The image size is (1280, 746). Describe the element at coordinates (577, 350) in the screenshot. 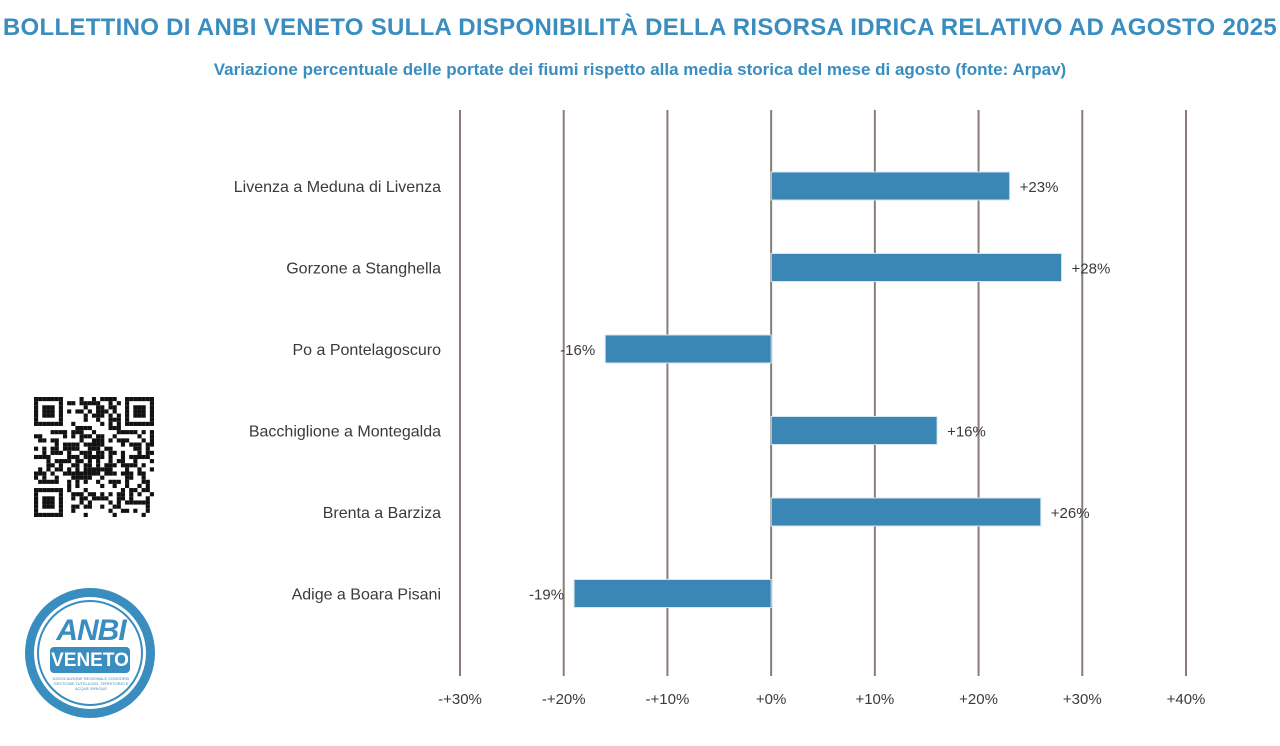

I see `data-label: -16%` at that location.